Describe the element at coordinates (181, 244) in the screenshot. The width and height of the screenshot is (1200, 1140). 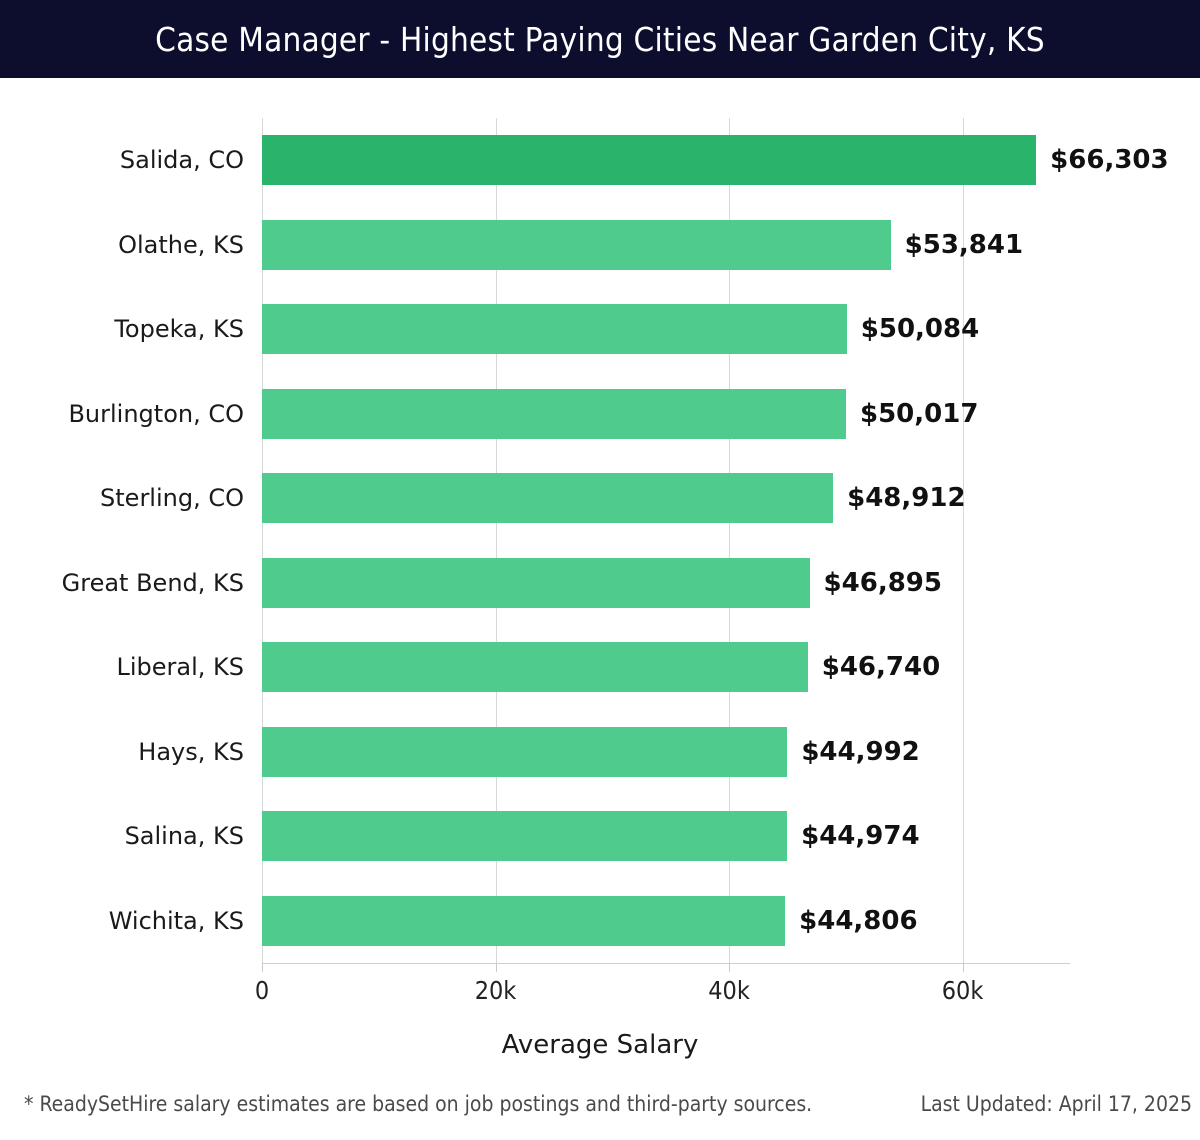
I see `category-label: Olathe, KS` at that location.